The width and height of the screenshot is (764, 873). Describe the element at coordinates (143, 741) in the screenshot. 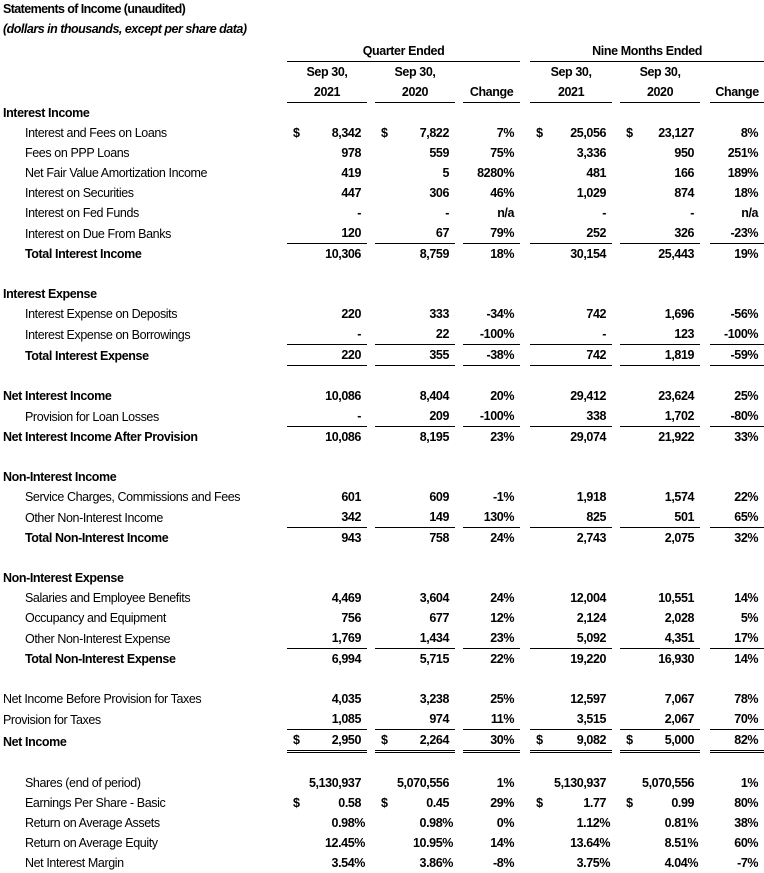

I see `row-label: Net Income` at that location.